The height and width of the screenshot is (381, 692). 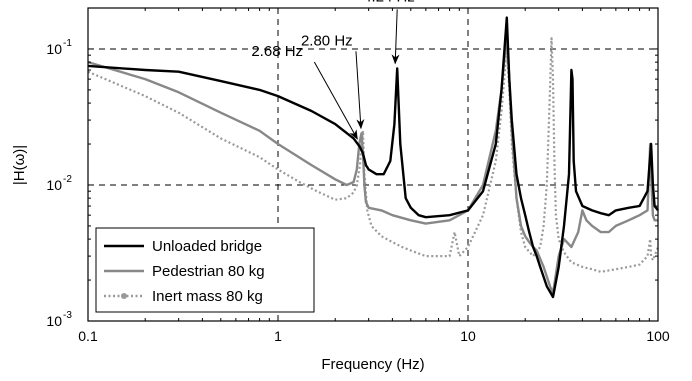 I want to click on x-axis-label: Frequency (Hz), so click(x=372, y=364).